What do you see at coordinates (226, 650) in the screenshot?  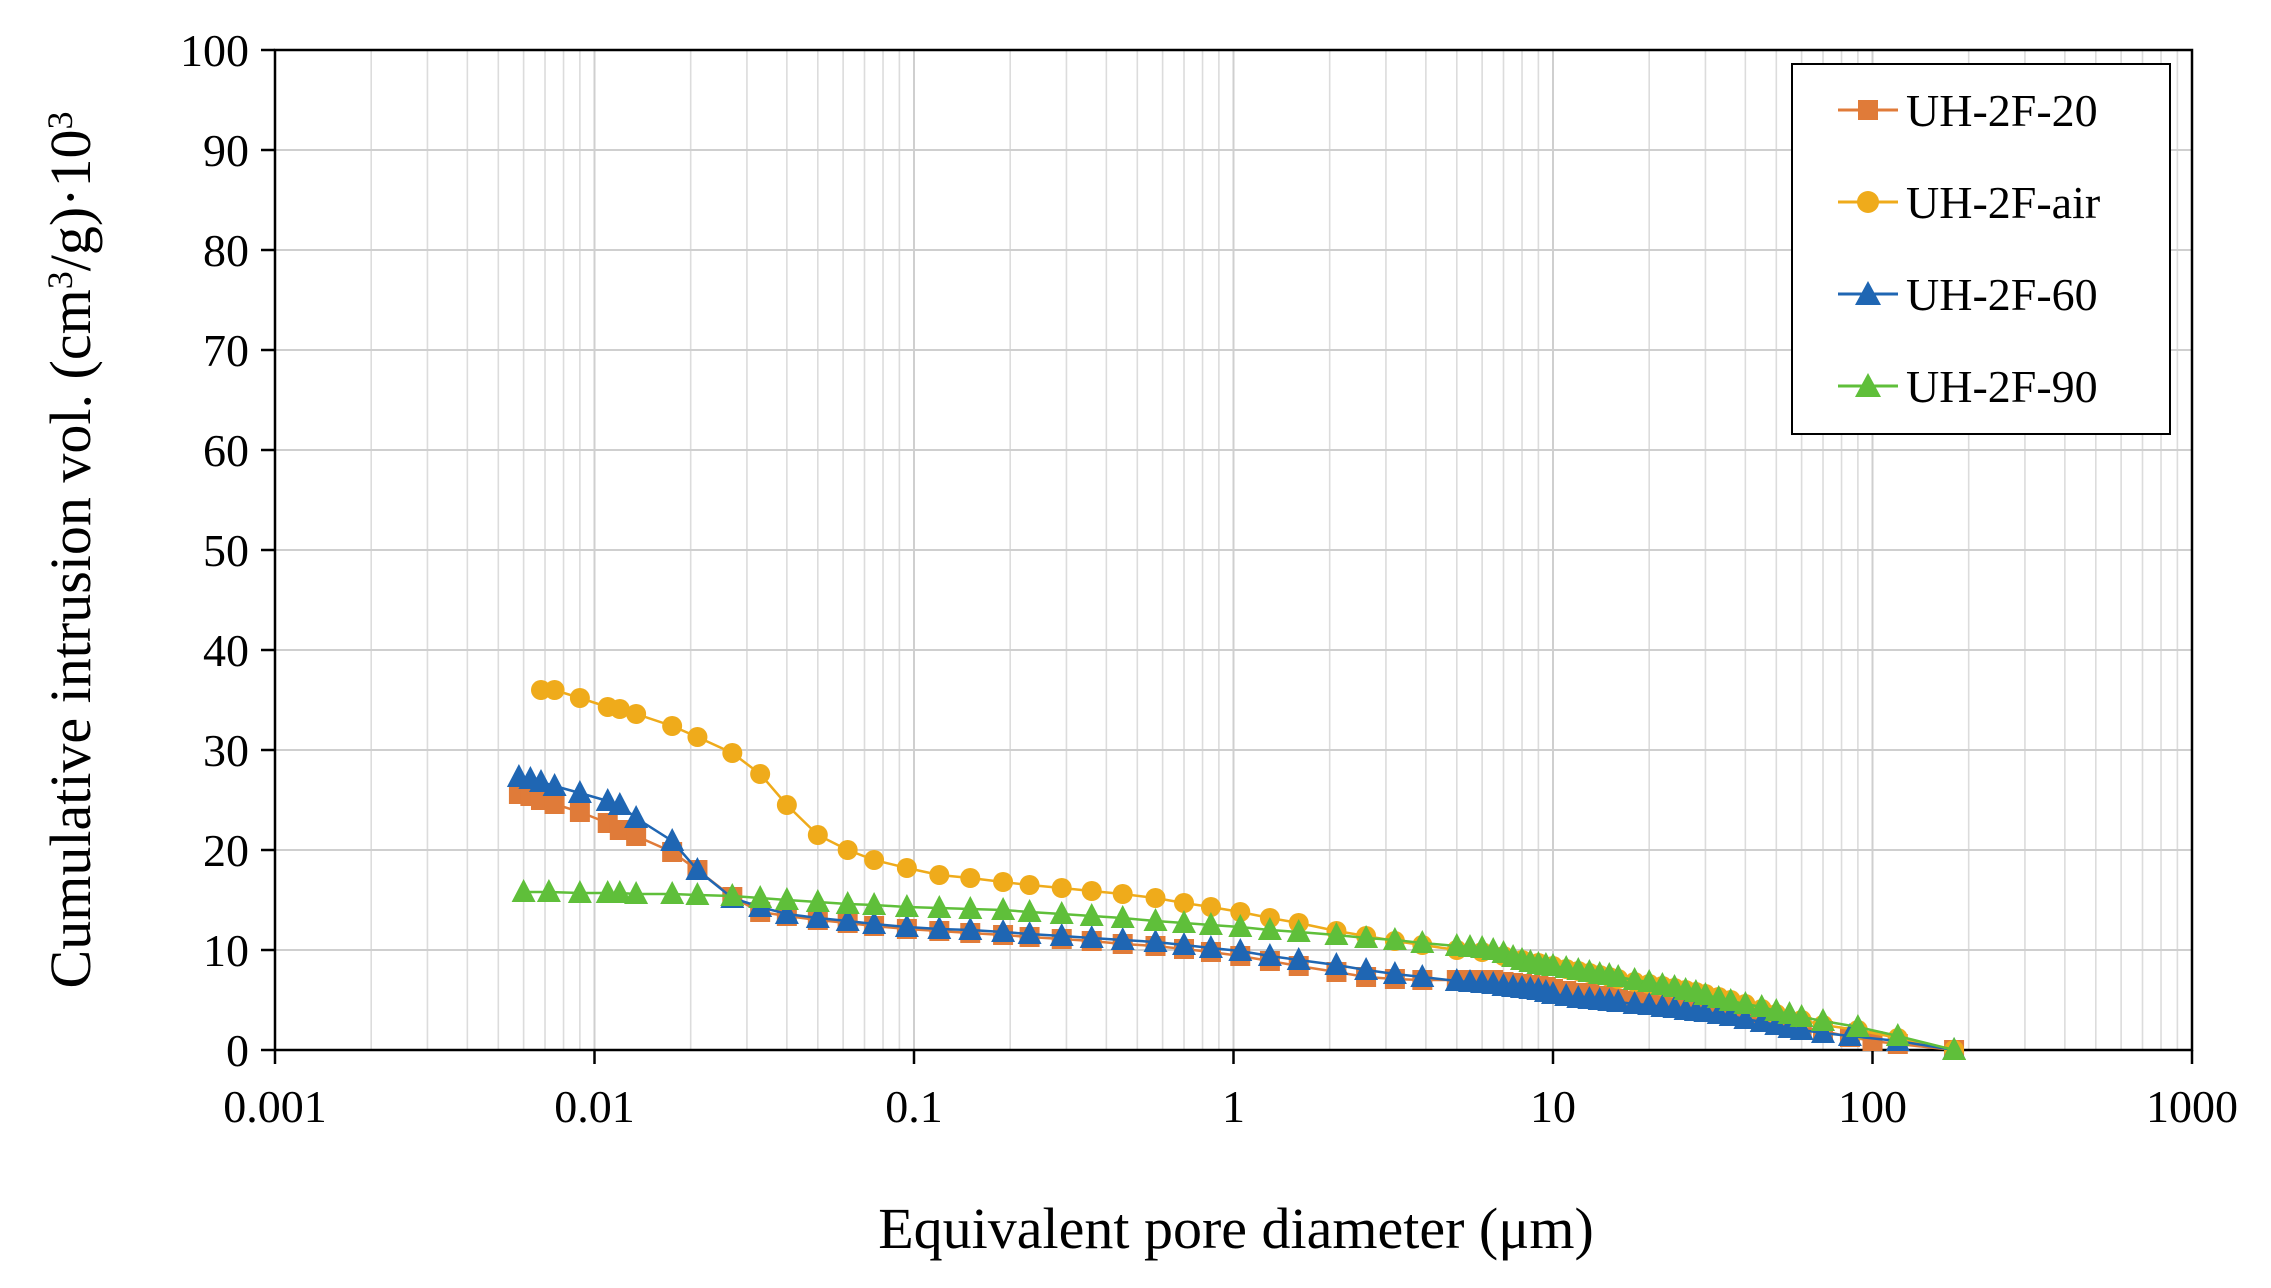 I see `y-tick-label: 40` at bounding box center [226, 650].